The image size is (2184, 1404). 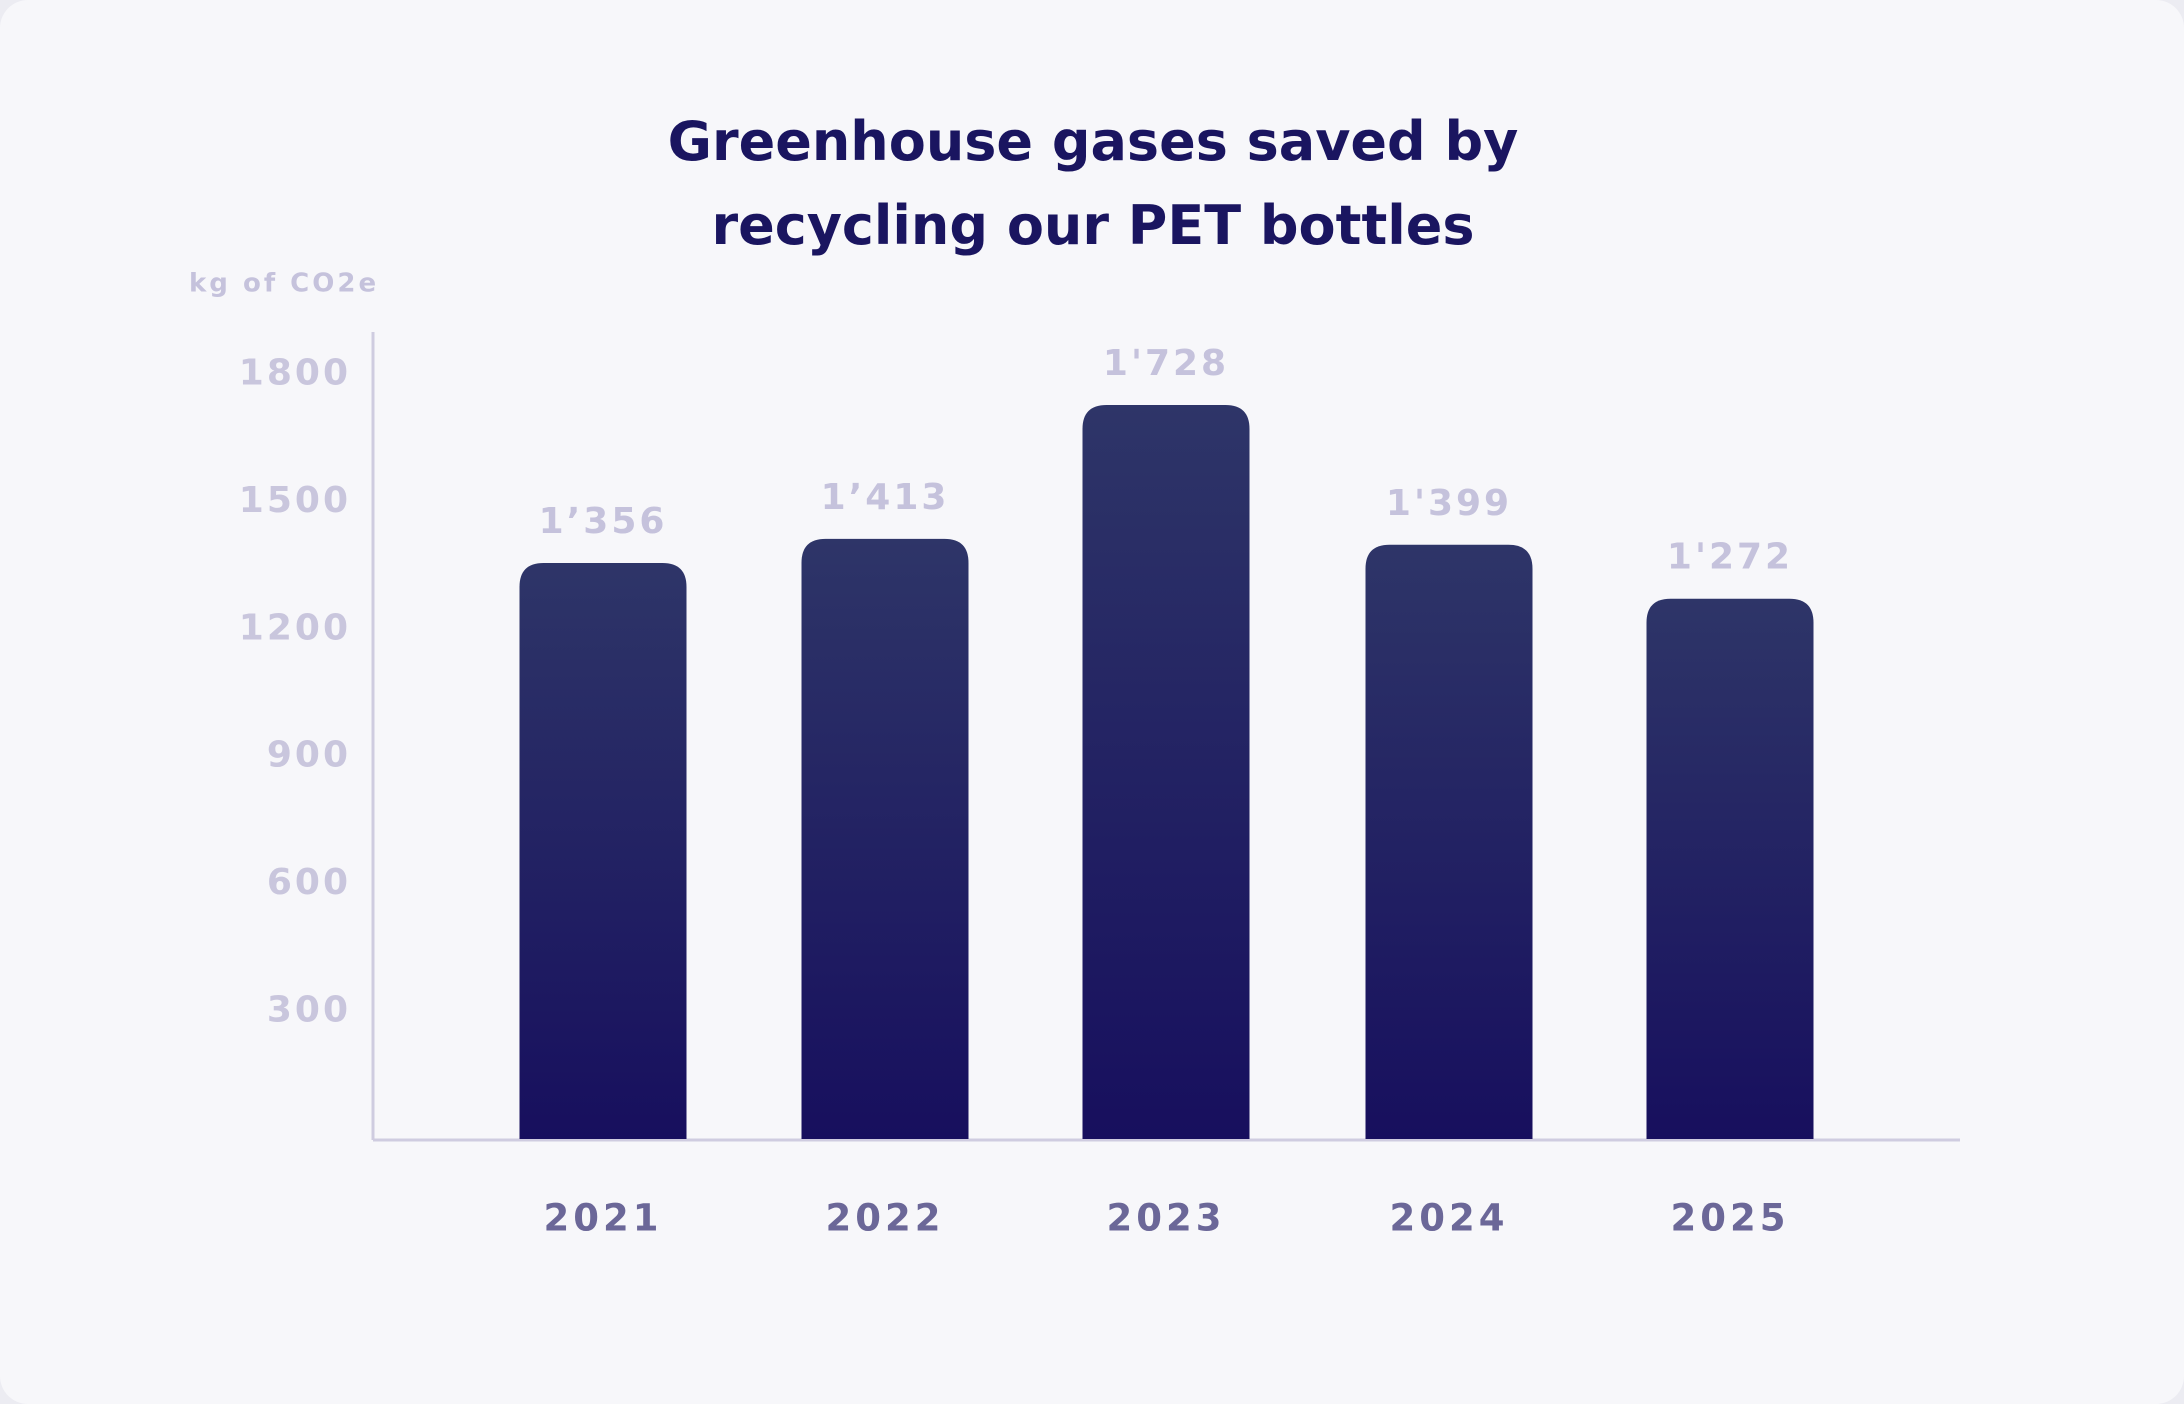 What do you see at coordinates (1449, 503) in the screenshot?
I see `value-label: 1'399` at bounding box center [1449, 503].